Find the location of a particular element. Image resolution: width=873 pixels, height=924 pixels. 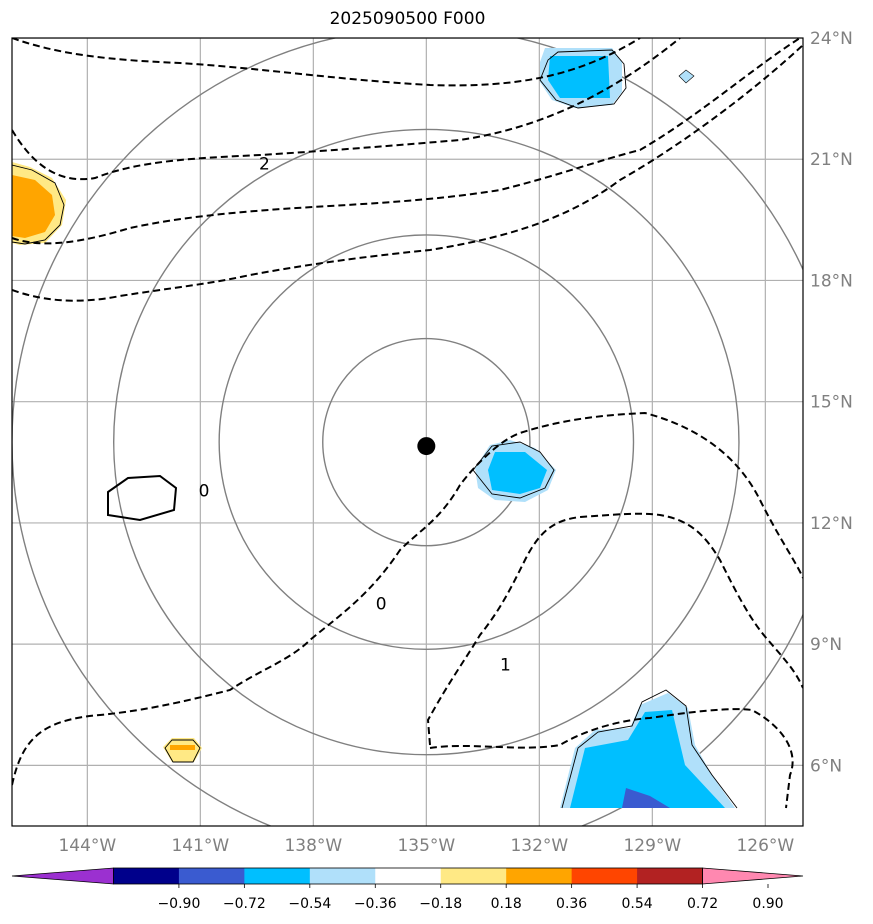

latitude-tick-label: 24°N is located at coordinates (831, 39).